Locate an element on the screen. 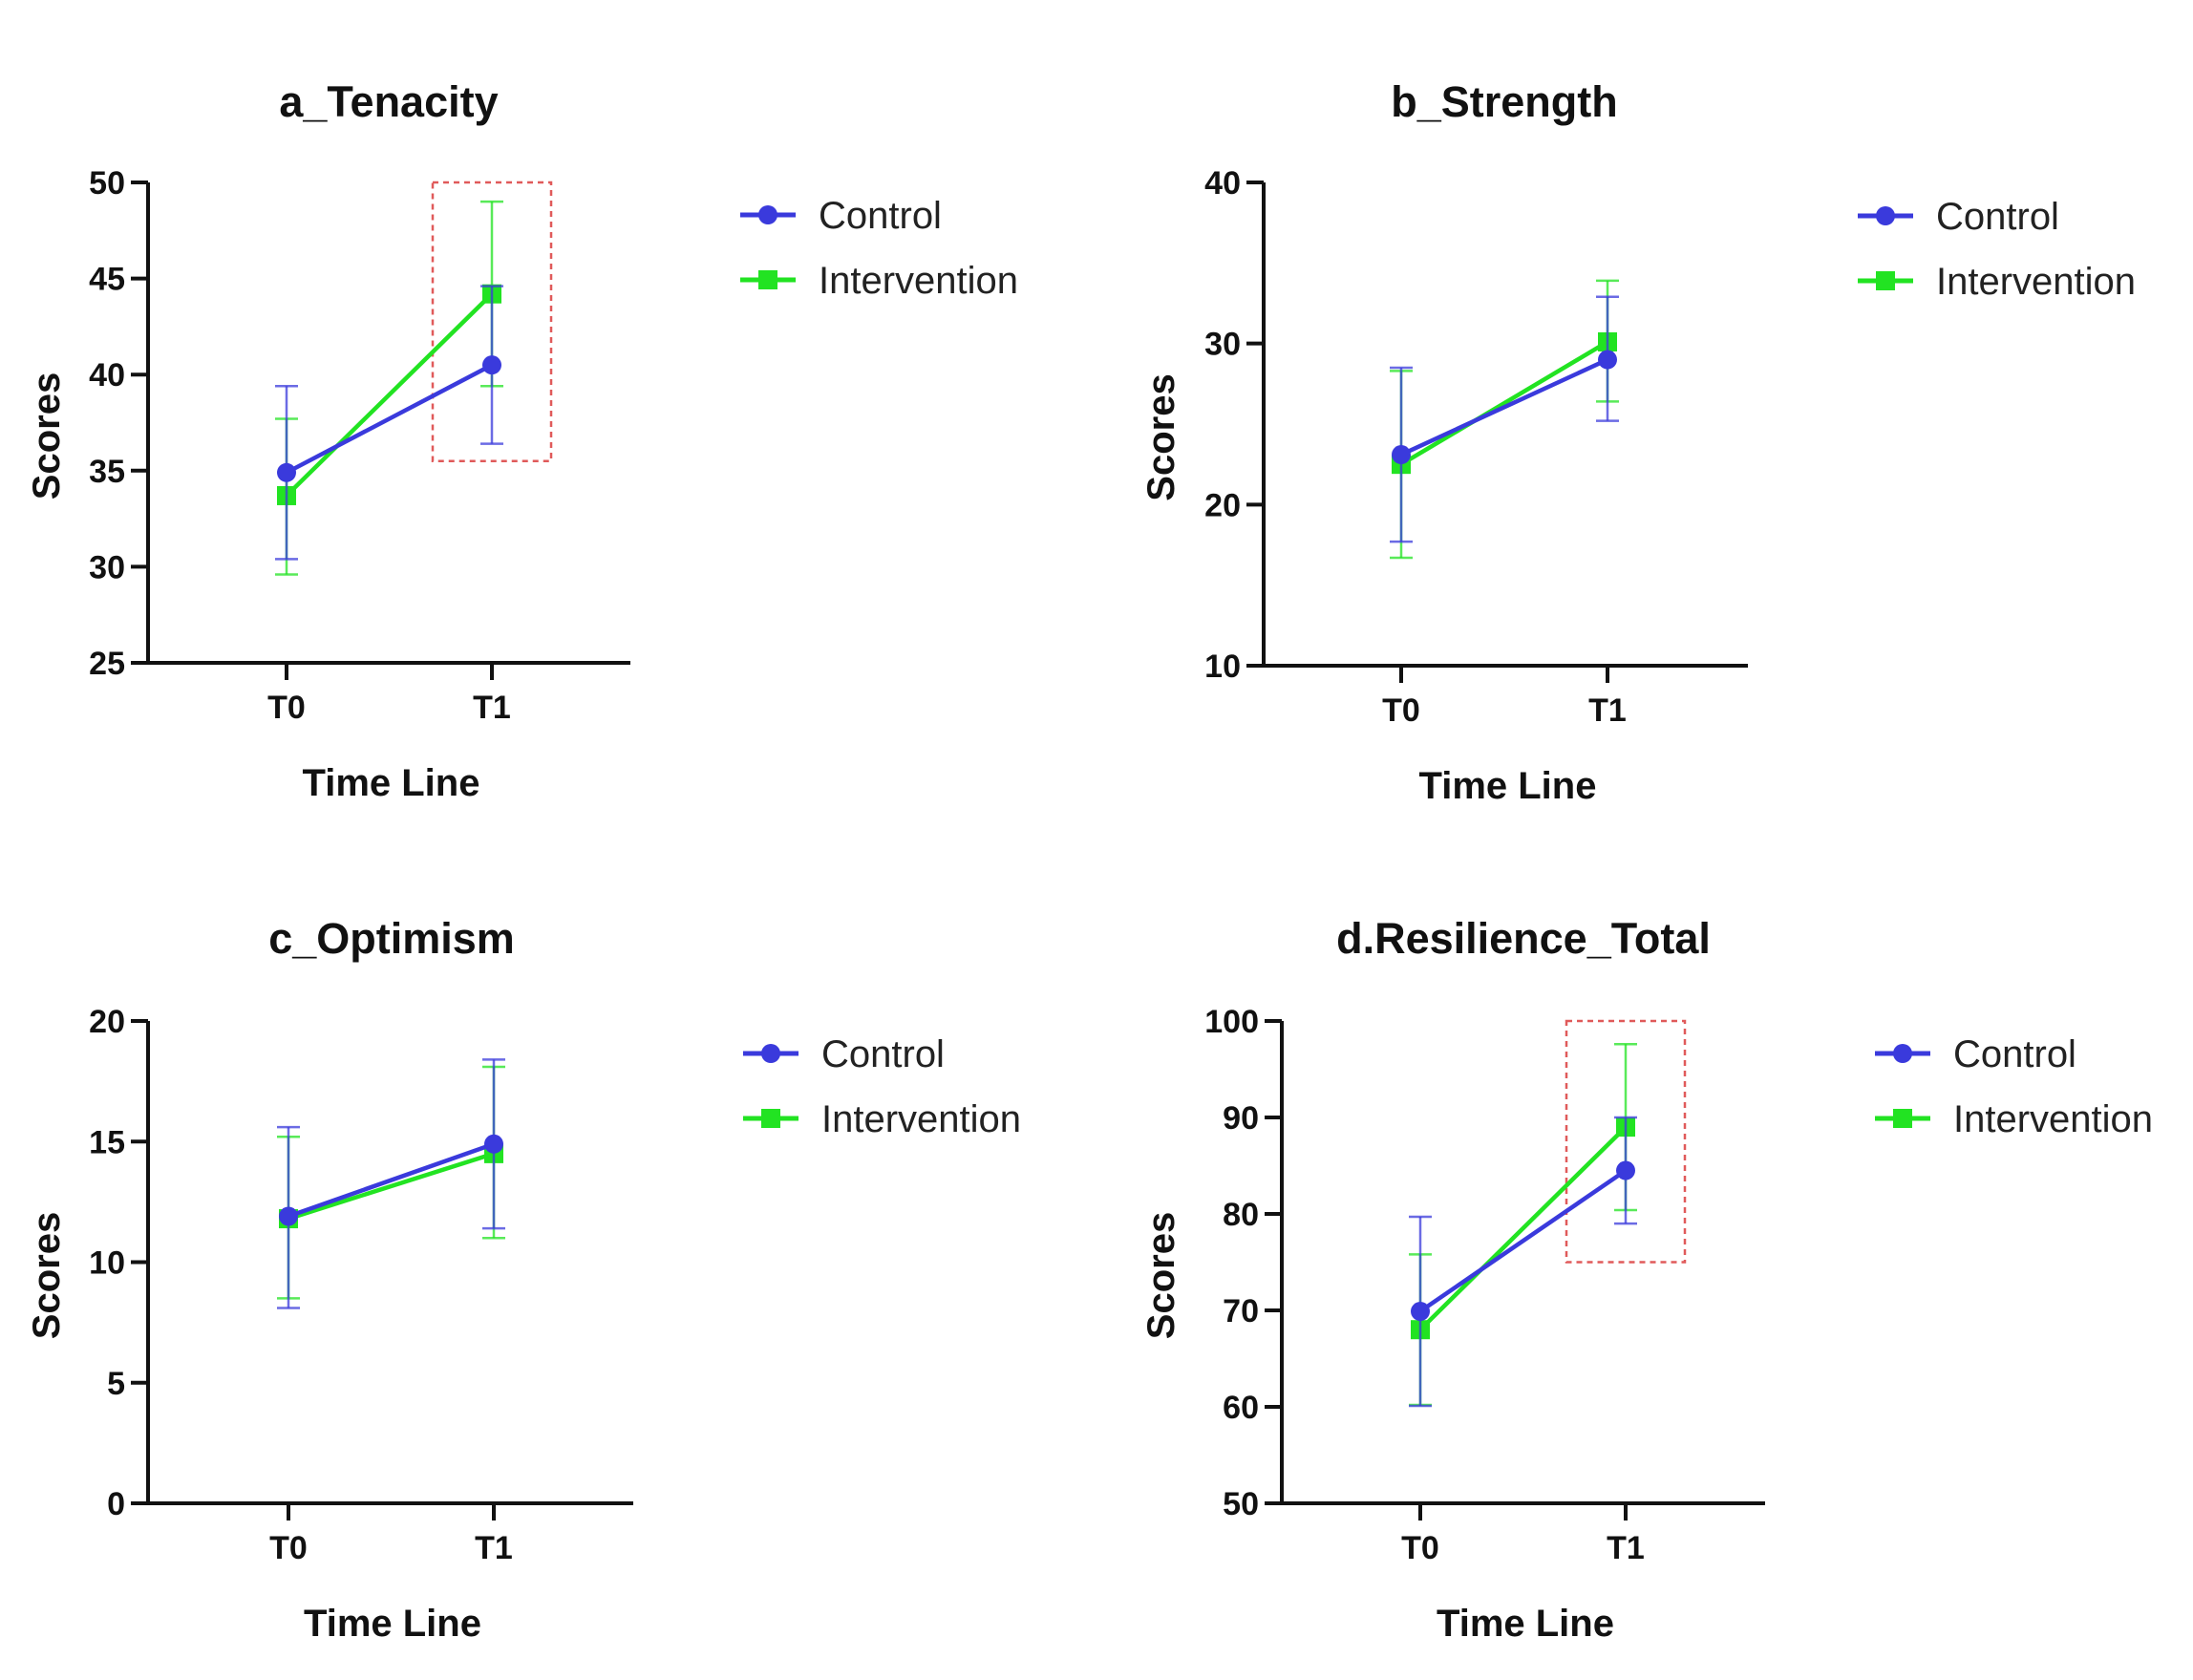 The height and width of the screenshot is (1680, 2193). chart-title: d.Resilience_Total is located at coordinates (1524, 938).